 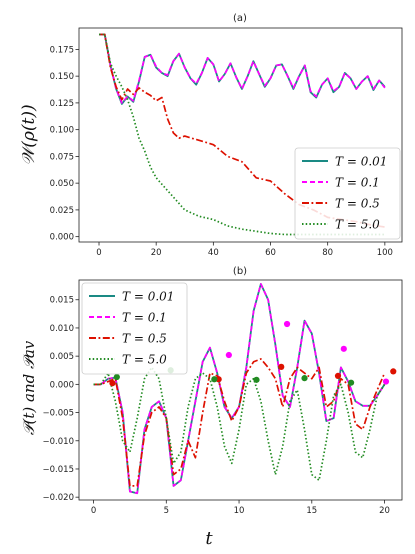 What do you see at coordinates (239, 511) in the screenshot?
I see `x-tick-label: 10` at bounding box center [239, 511].